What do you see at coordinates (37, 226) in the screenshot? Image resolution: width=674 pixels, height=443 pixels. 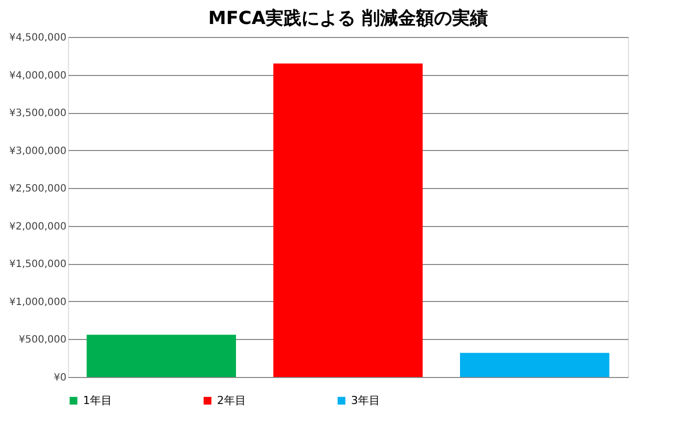 I see `y-tick-label: ¥2,000,000` at bounding box center [37, 226].